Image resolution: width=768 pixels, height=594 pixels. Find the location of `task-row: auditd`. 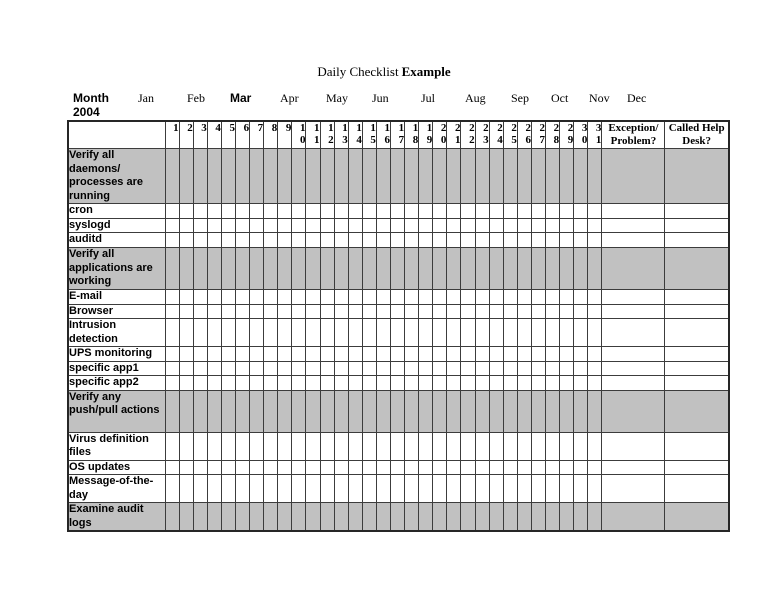

task-row: auditd is located at coordinates (398, 240).